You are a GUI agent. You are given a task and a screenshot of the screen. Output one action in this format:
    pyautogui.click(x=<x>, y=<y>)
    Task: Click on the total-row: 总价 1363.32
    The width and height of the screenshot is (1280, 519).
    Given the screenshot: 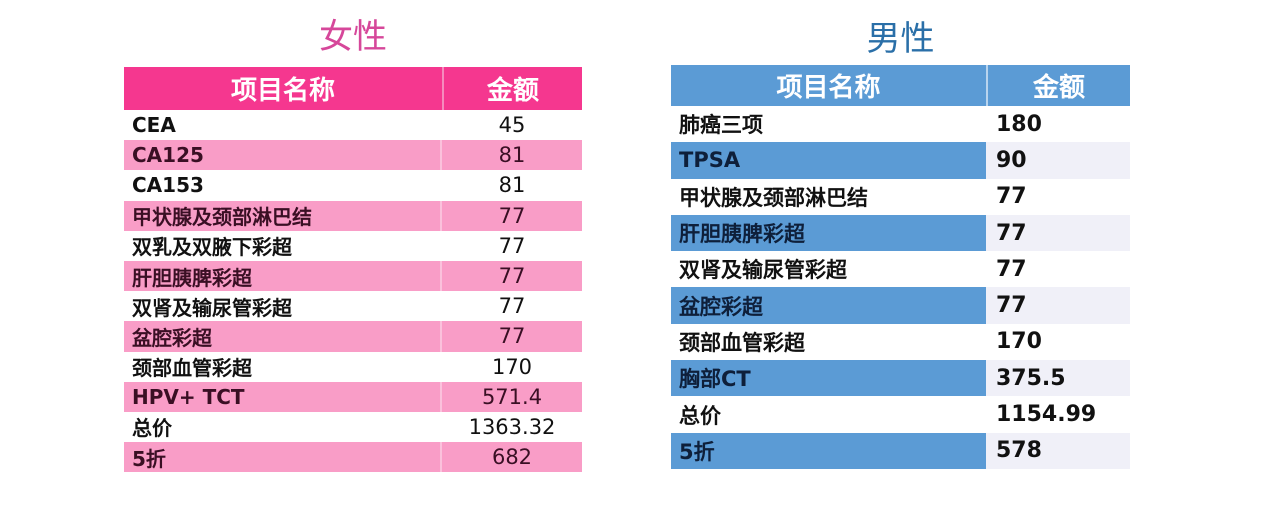 What is the action you would take?
    pyautogui.click(x=353, y=427)
    